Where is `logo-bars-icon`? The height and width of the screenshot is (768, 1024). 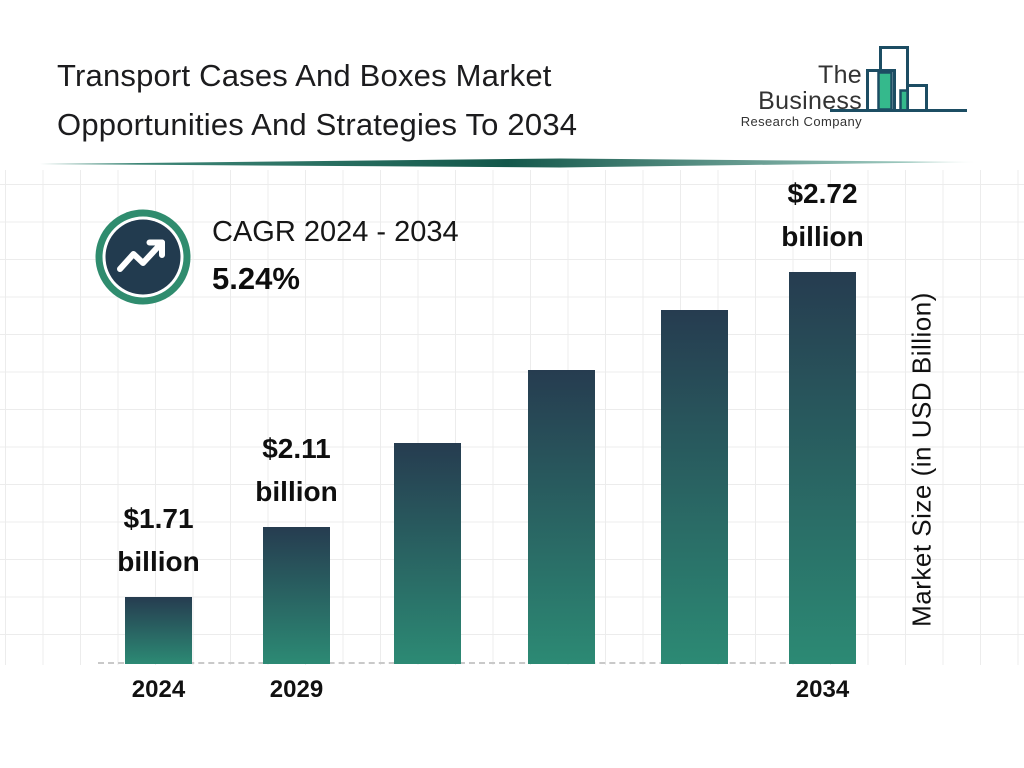 logo-bars-icon is located at coordinates (898, 79).